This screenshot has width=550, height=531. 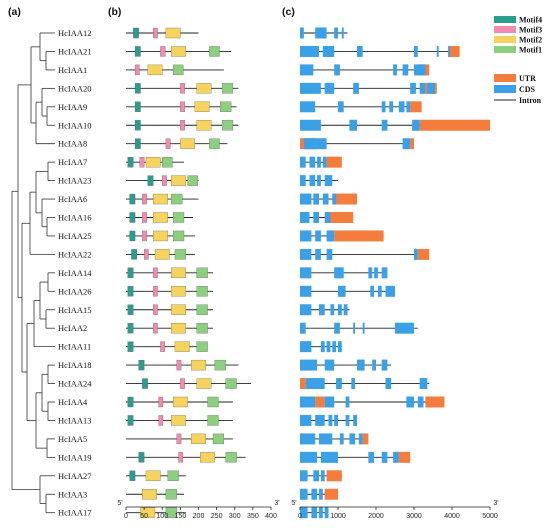 I want to click on gene-label: HcIAA15, so click(x=75, y=310).